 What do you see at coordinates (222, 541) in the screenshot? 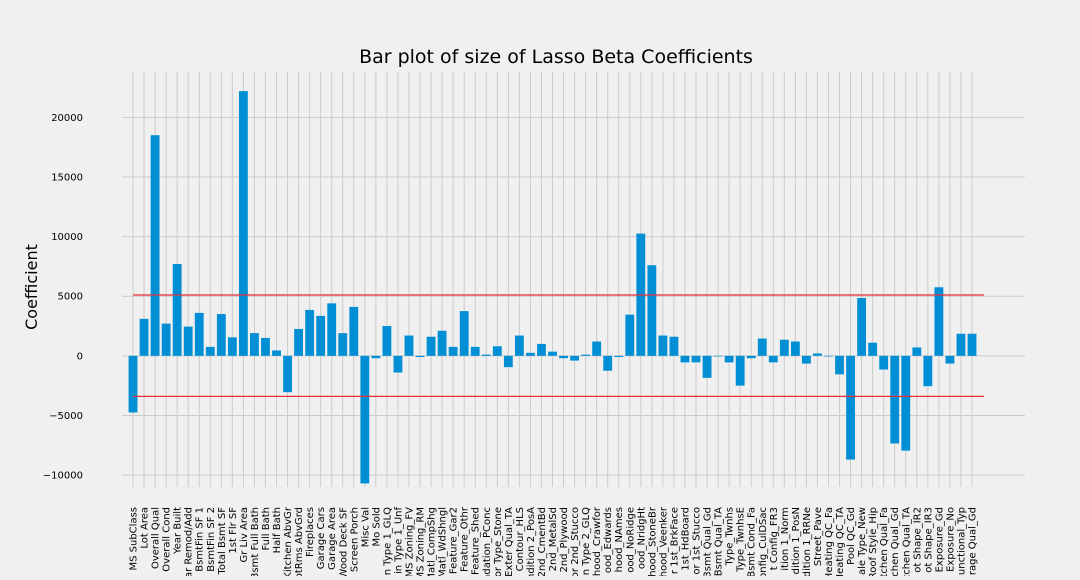
I see `x-tick-label: Total Bsmt SF` at bounding box center [222, 541].